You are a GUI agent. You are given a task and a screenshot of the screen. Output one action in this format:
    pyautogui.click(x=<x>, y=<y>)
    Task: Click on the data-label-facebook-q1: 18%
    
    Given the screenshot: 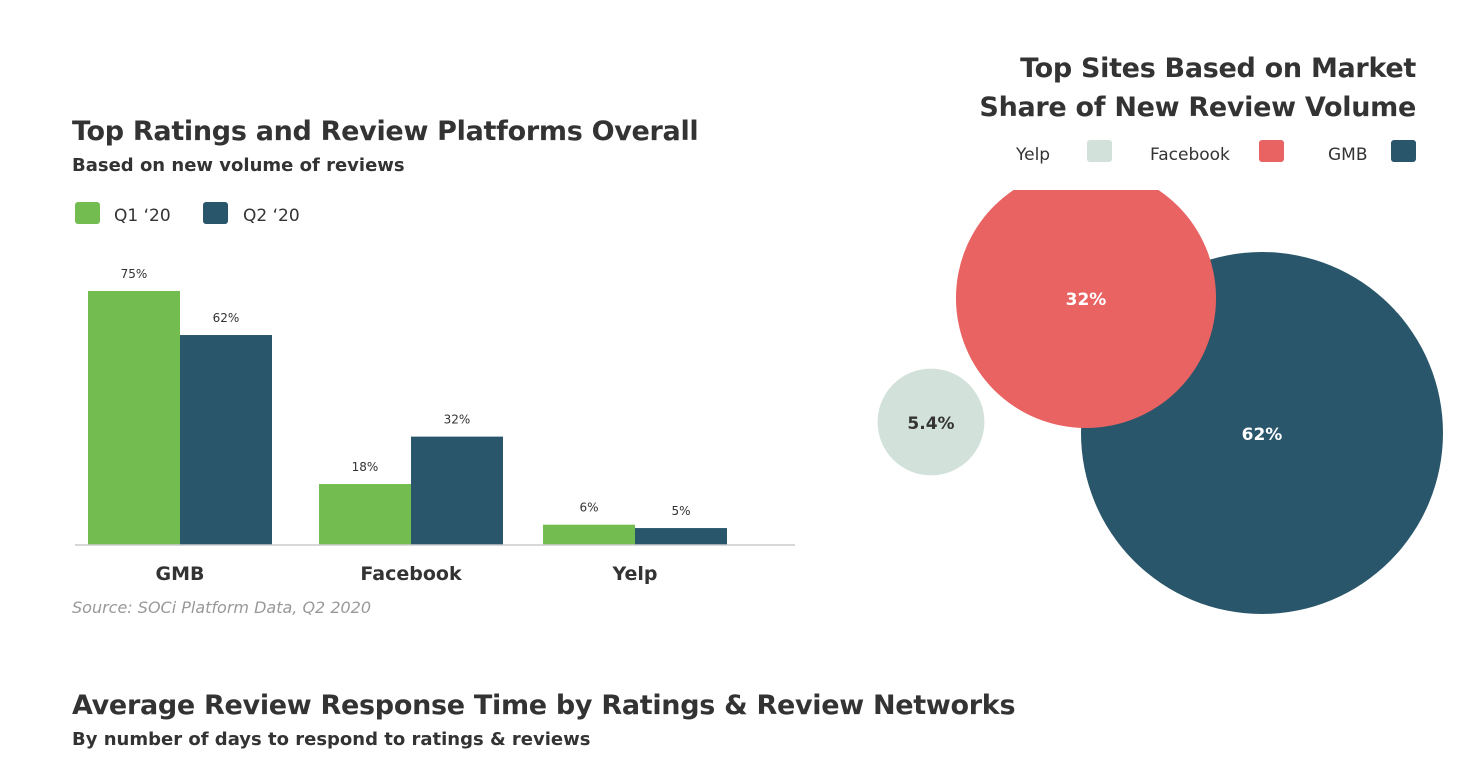 What is the action you would take?
    pyautogui.click(x=365, y=467)
    